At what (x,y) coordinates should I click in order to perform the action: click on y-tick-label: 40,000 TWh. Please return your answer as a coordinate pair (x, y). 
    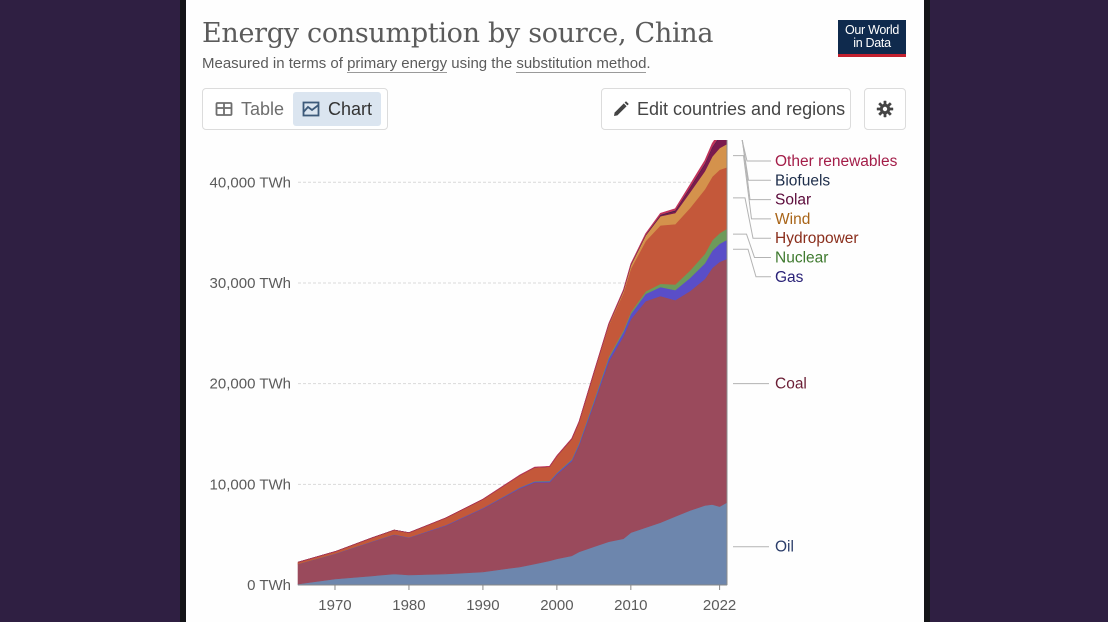
    Looking at the image, I should click on (250, 182).